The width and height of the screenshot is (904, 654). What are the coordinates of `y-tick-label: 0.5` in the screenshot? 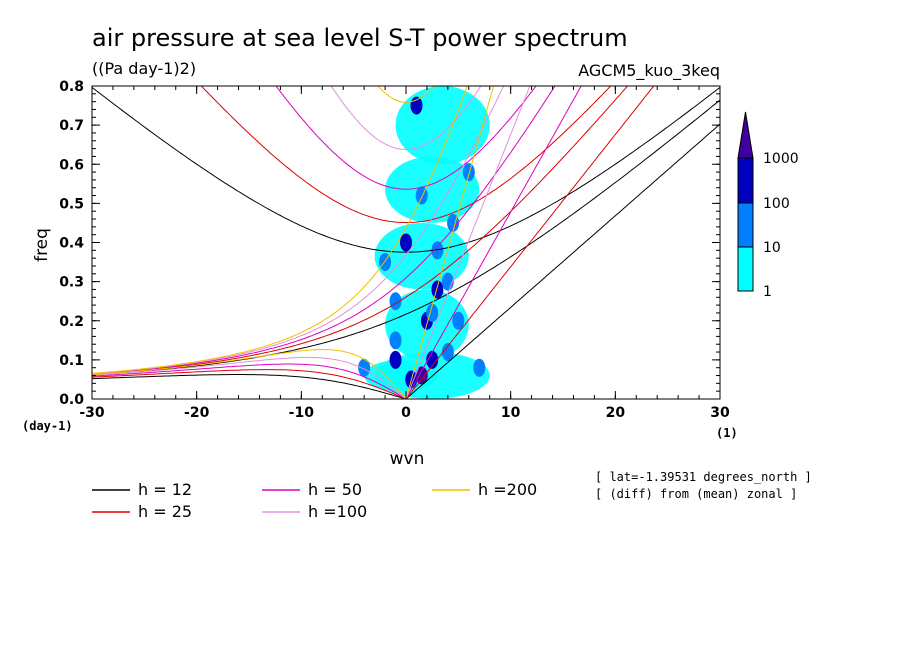 It's located at (71, 204).